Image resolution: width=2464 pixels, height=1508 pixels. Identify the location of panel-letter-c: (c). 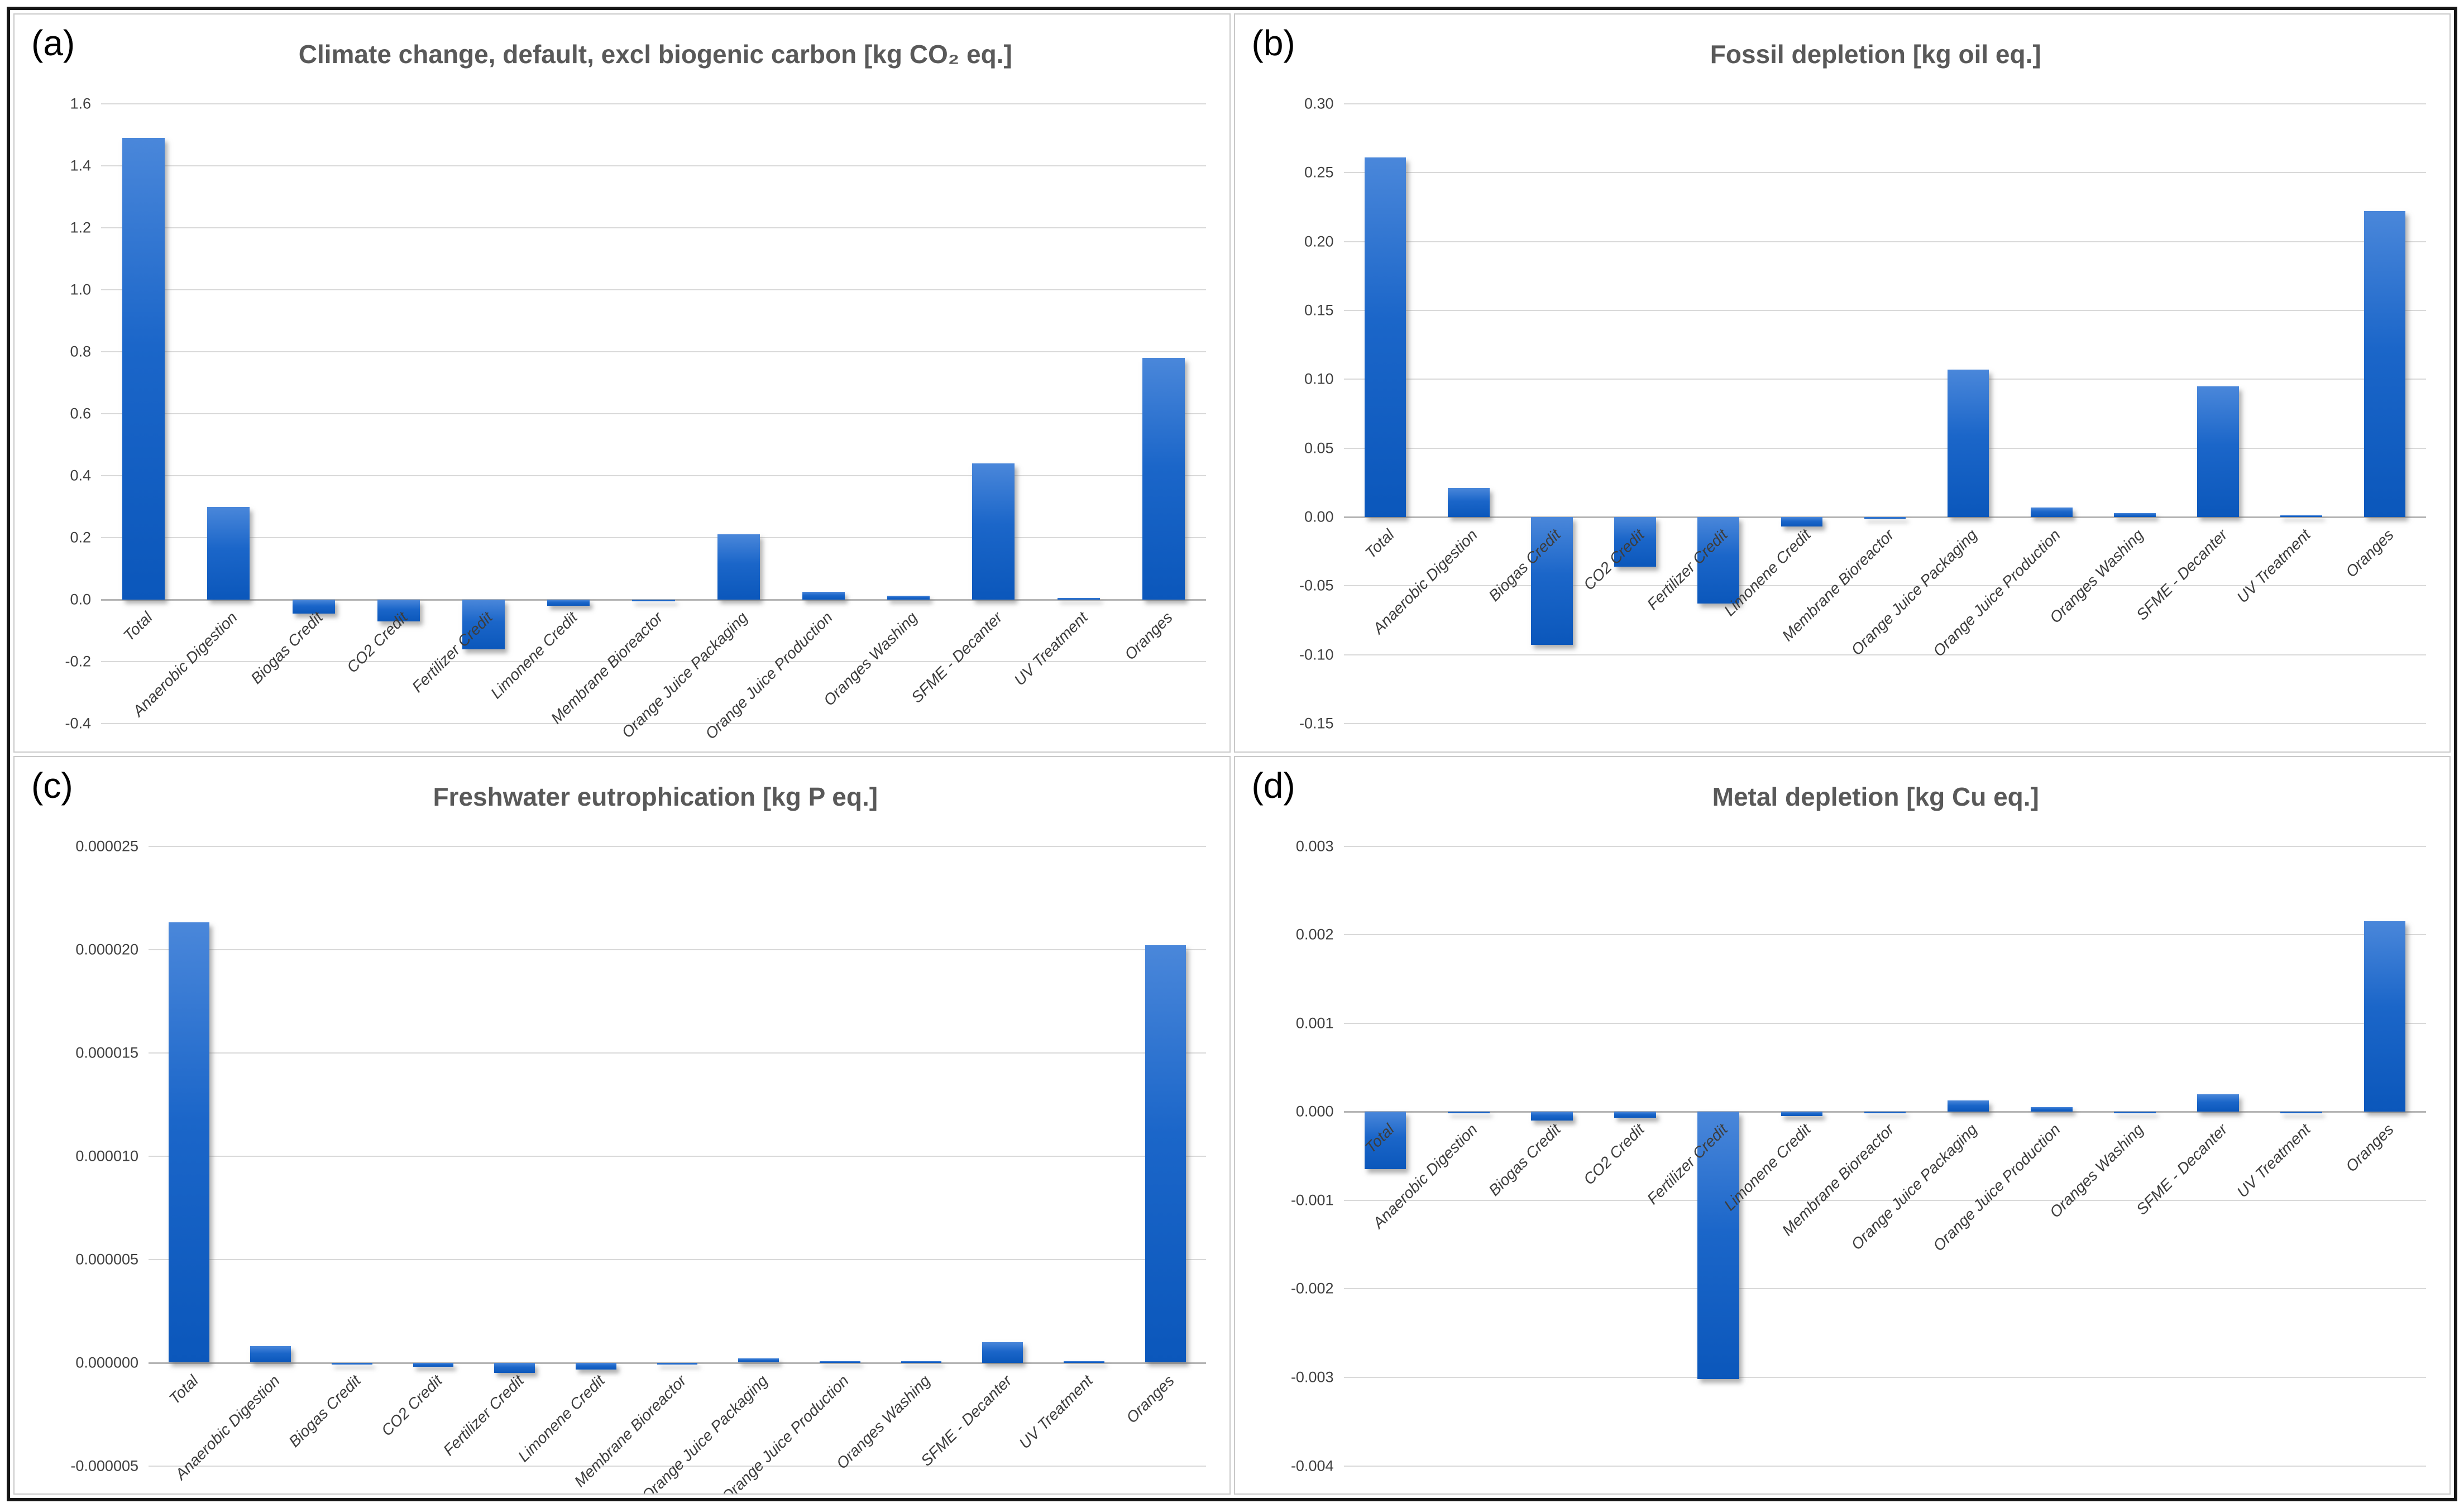
(52, 785).